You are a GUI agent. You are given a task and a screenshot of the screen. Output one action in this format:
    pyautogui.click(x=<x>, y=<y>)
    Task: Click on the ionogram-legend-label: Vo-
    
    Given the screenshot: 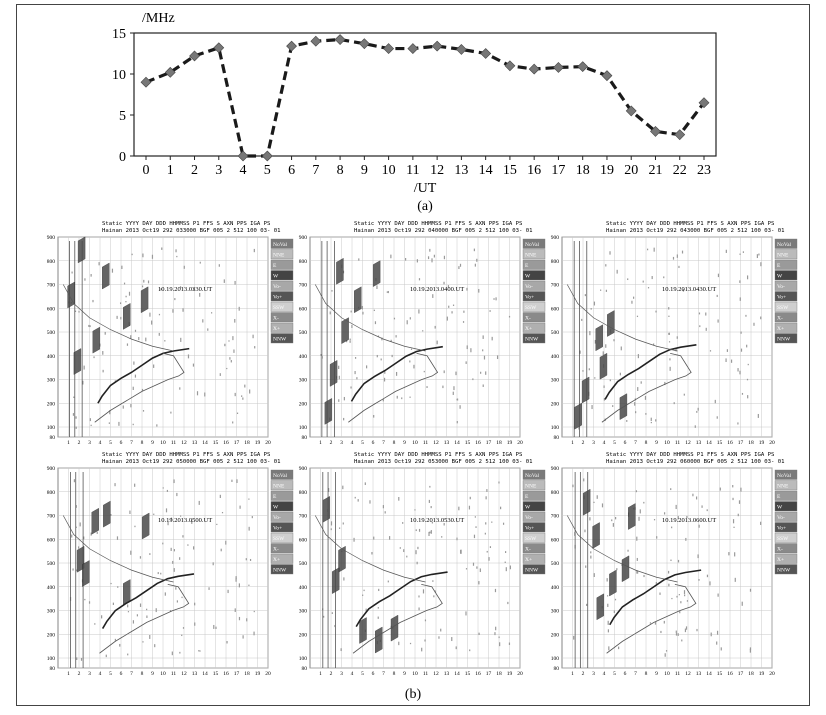 What is the action you would take?
    pyautogui.click(x=529, y=518)
    